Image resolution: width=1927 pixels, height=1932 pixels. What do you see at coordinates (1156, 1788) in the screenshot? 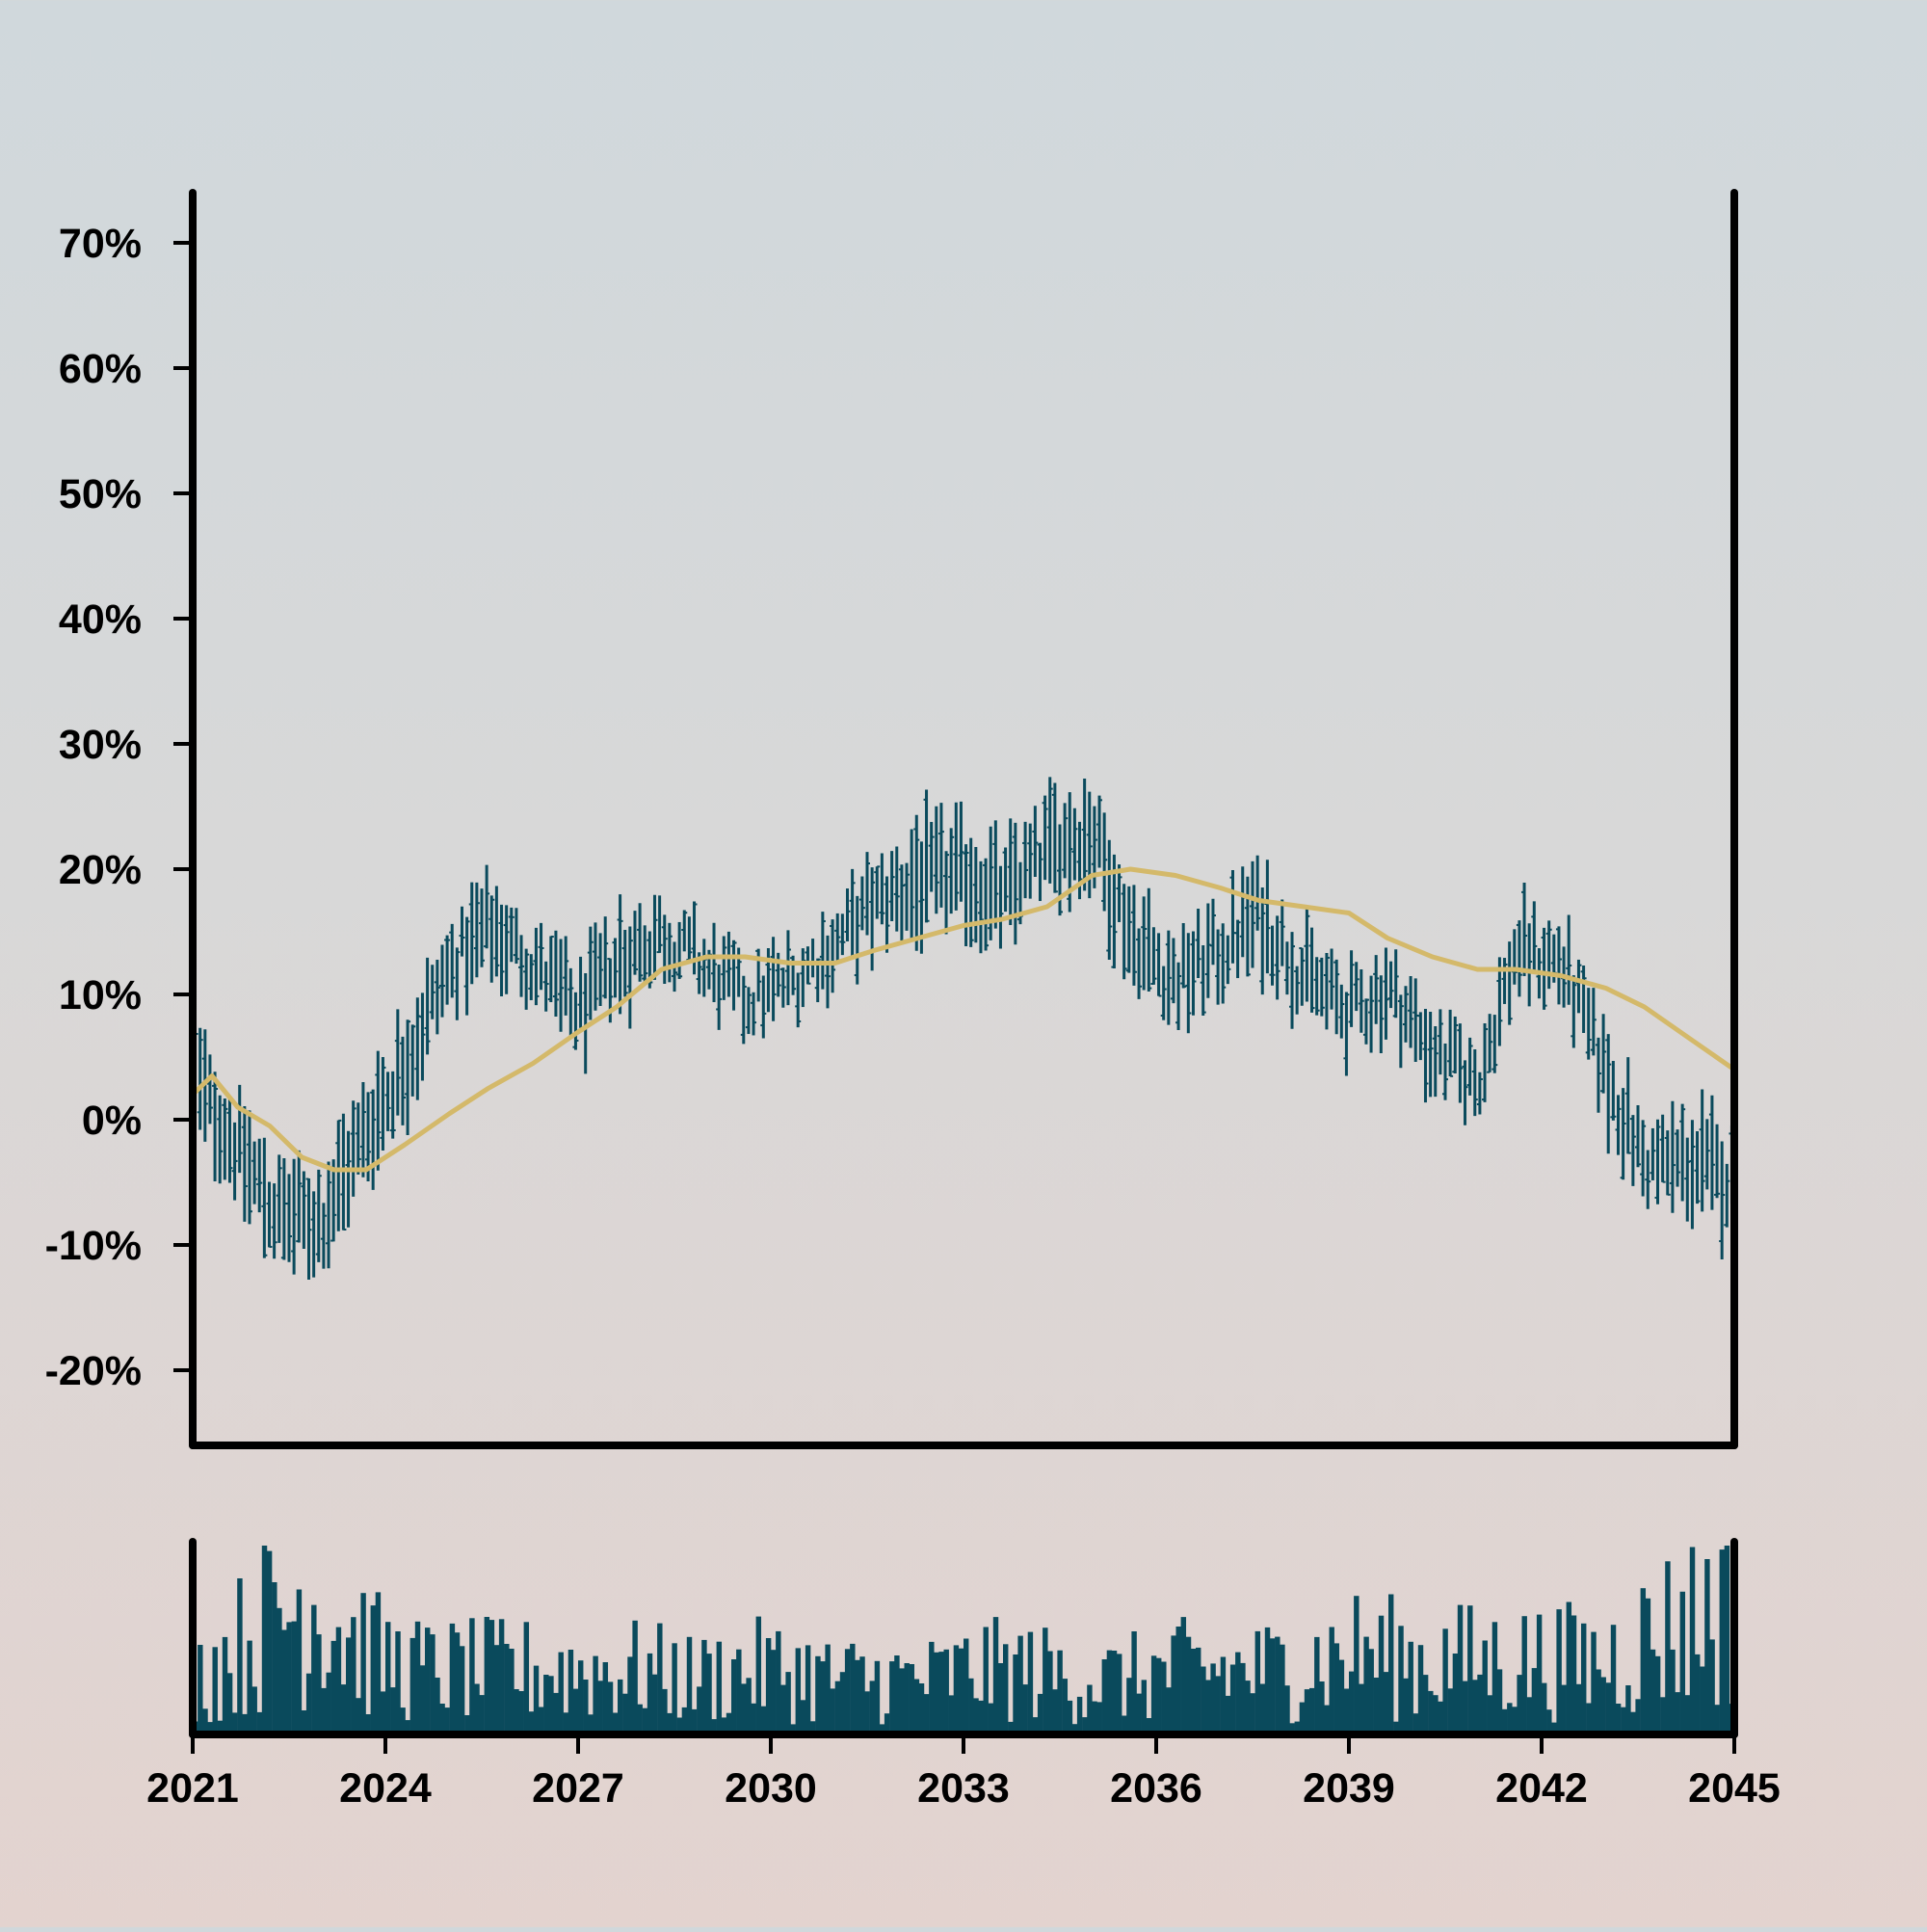
I see `x-tick-label: 2036` at bounding box center [1156, 1788].